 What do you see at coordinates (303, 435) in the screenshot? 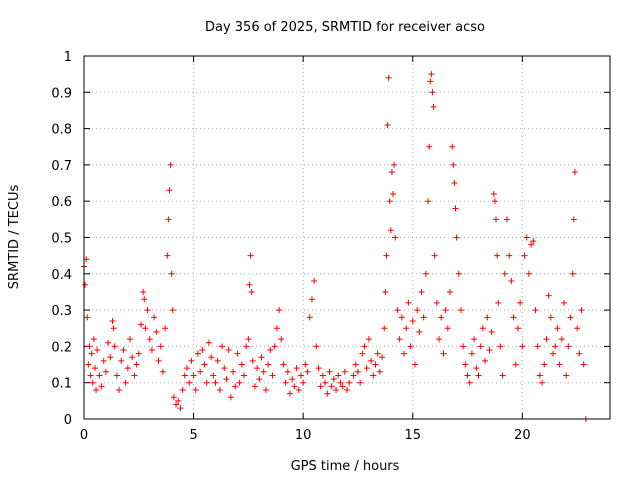
I see `x-tick-label: 10` at bounding box center [303, 435].